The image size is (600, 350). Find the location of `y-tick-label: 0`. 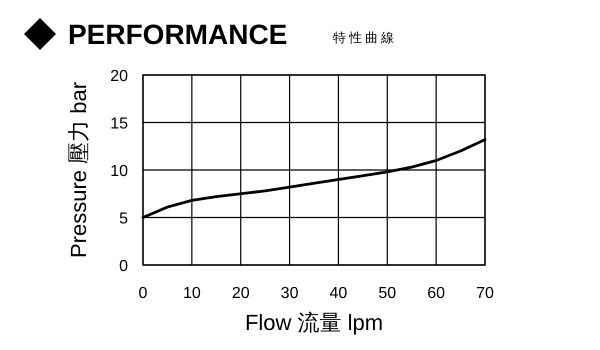

y-tick-label: 0 is located at coordinates (123, 266).